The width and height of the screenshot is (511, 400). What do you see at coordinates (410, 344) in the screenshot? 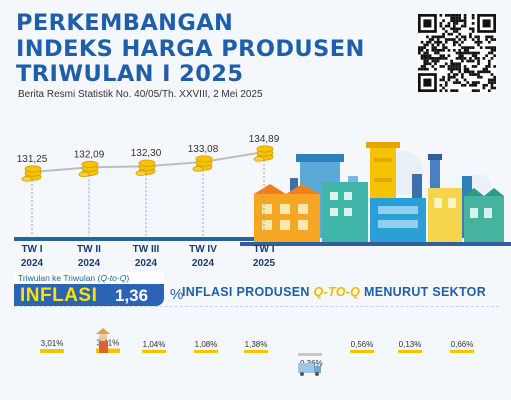
I see `sector-value-label: 0,13%` at bounding box center [410, 344].